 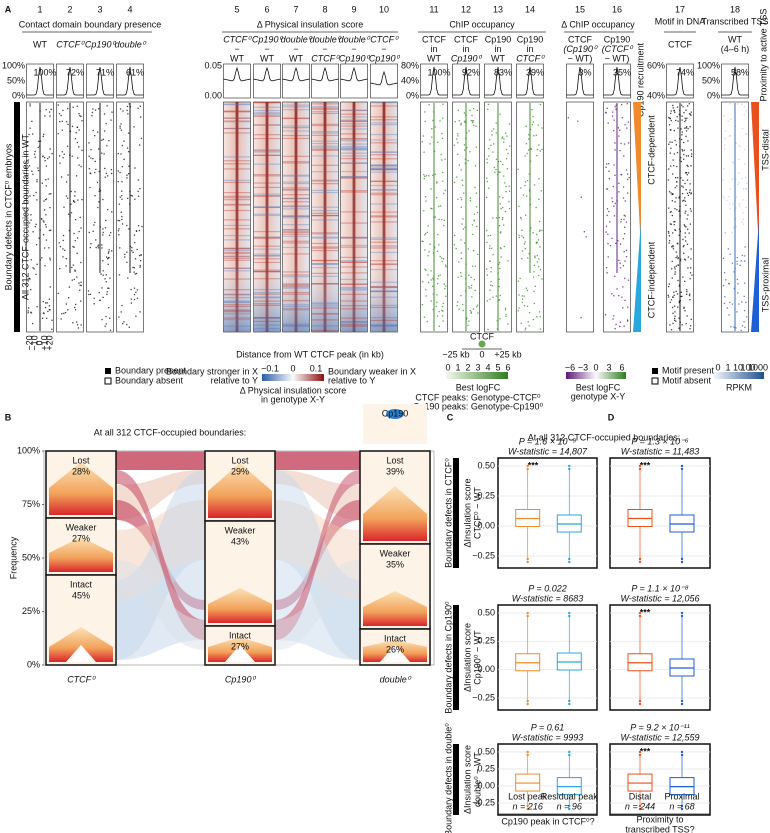 I want to click on y-tick-label: 0.00, so click(x=486, y=669).